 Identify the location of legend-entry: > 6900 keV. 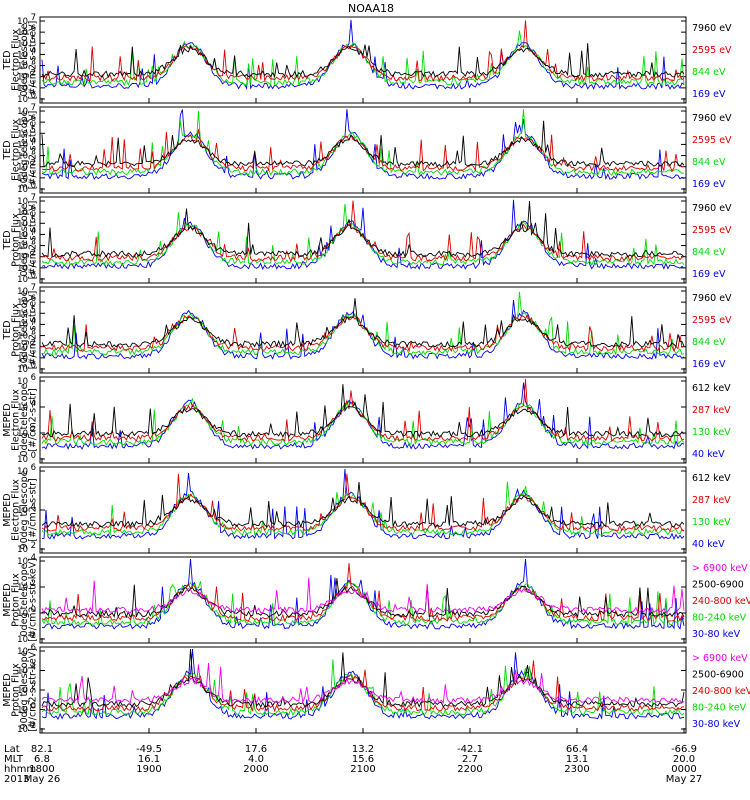
(720, 658).